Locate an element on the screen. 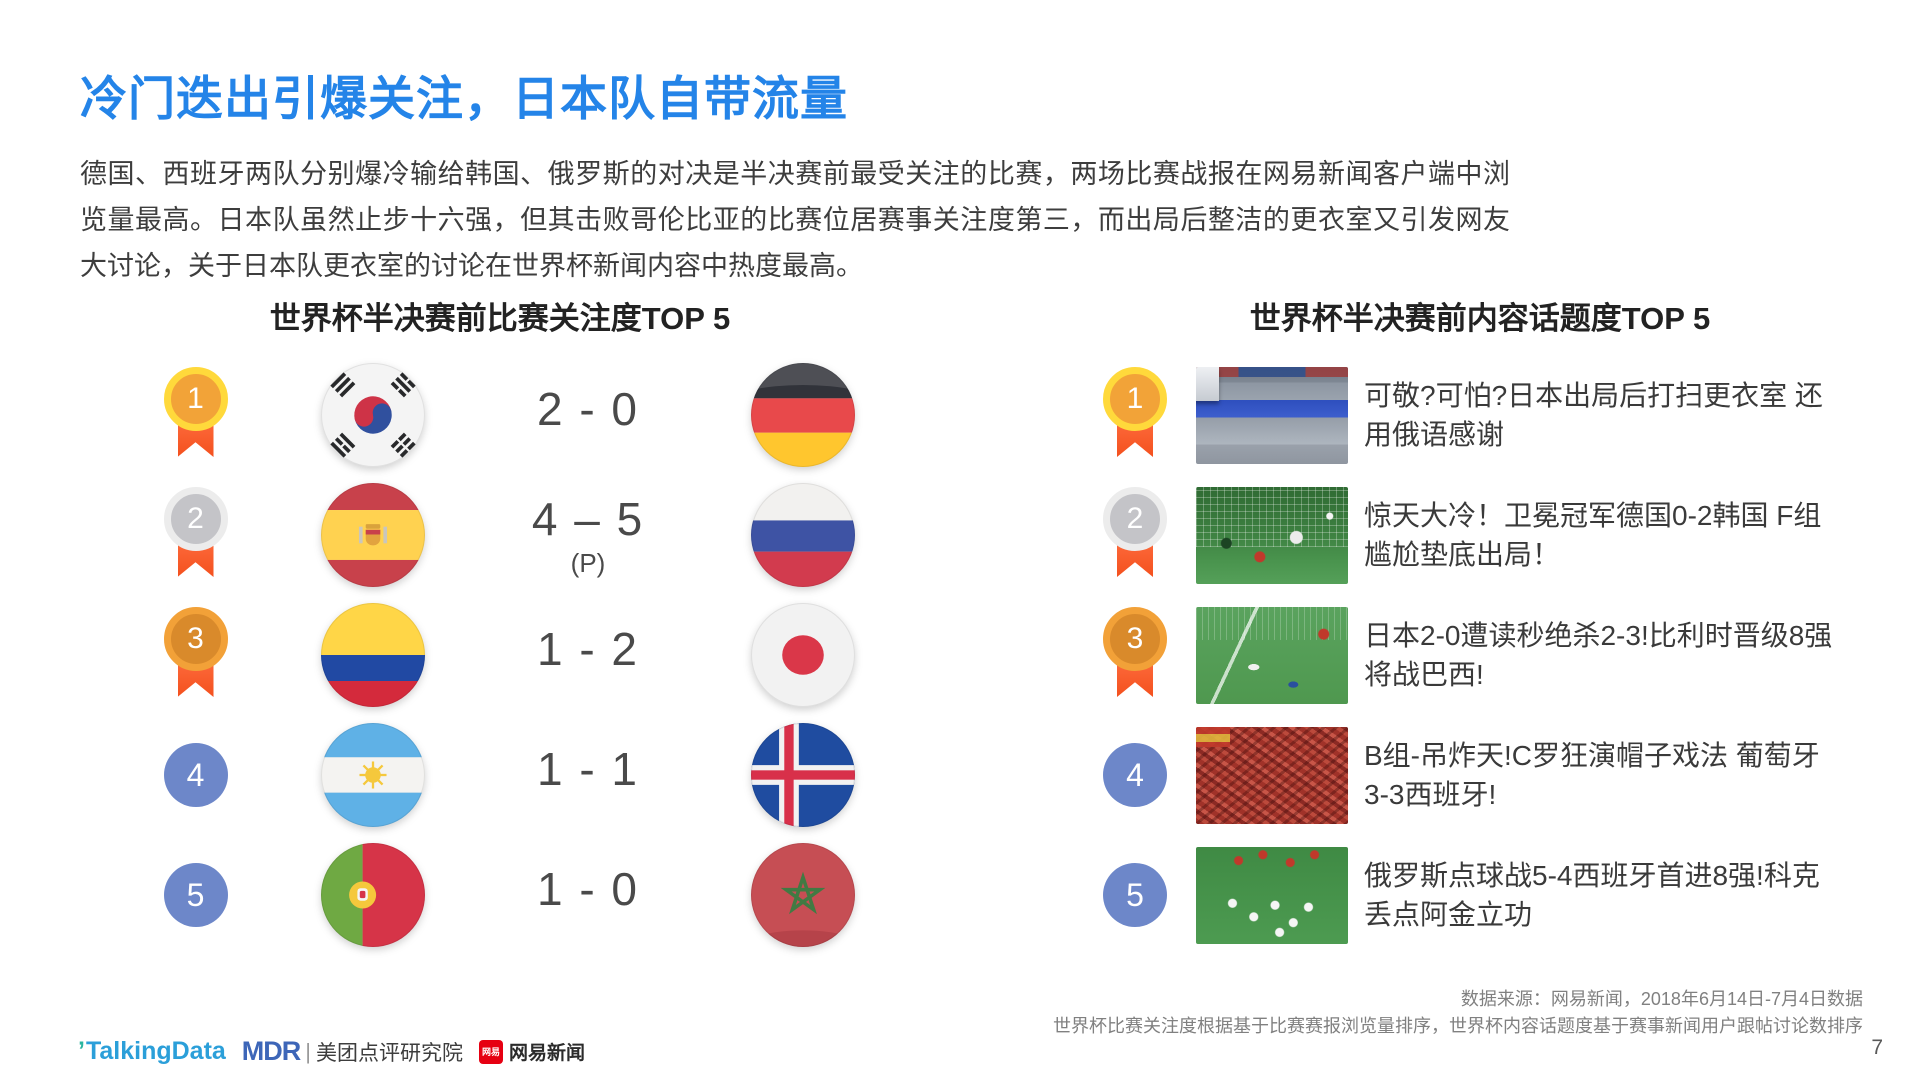  news-headline: 俄罗斯点球战5-4西班牙首进8强!科克丢点阿金立功 is located at coordinates (1592, 895).